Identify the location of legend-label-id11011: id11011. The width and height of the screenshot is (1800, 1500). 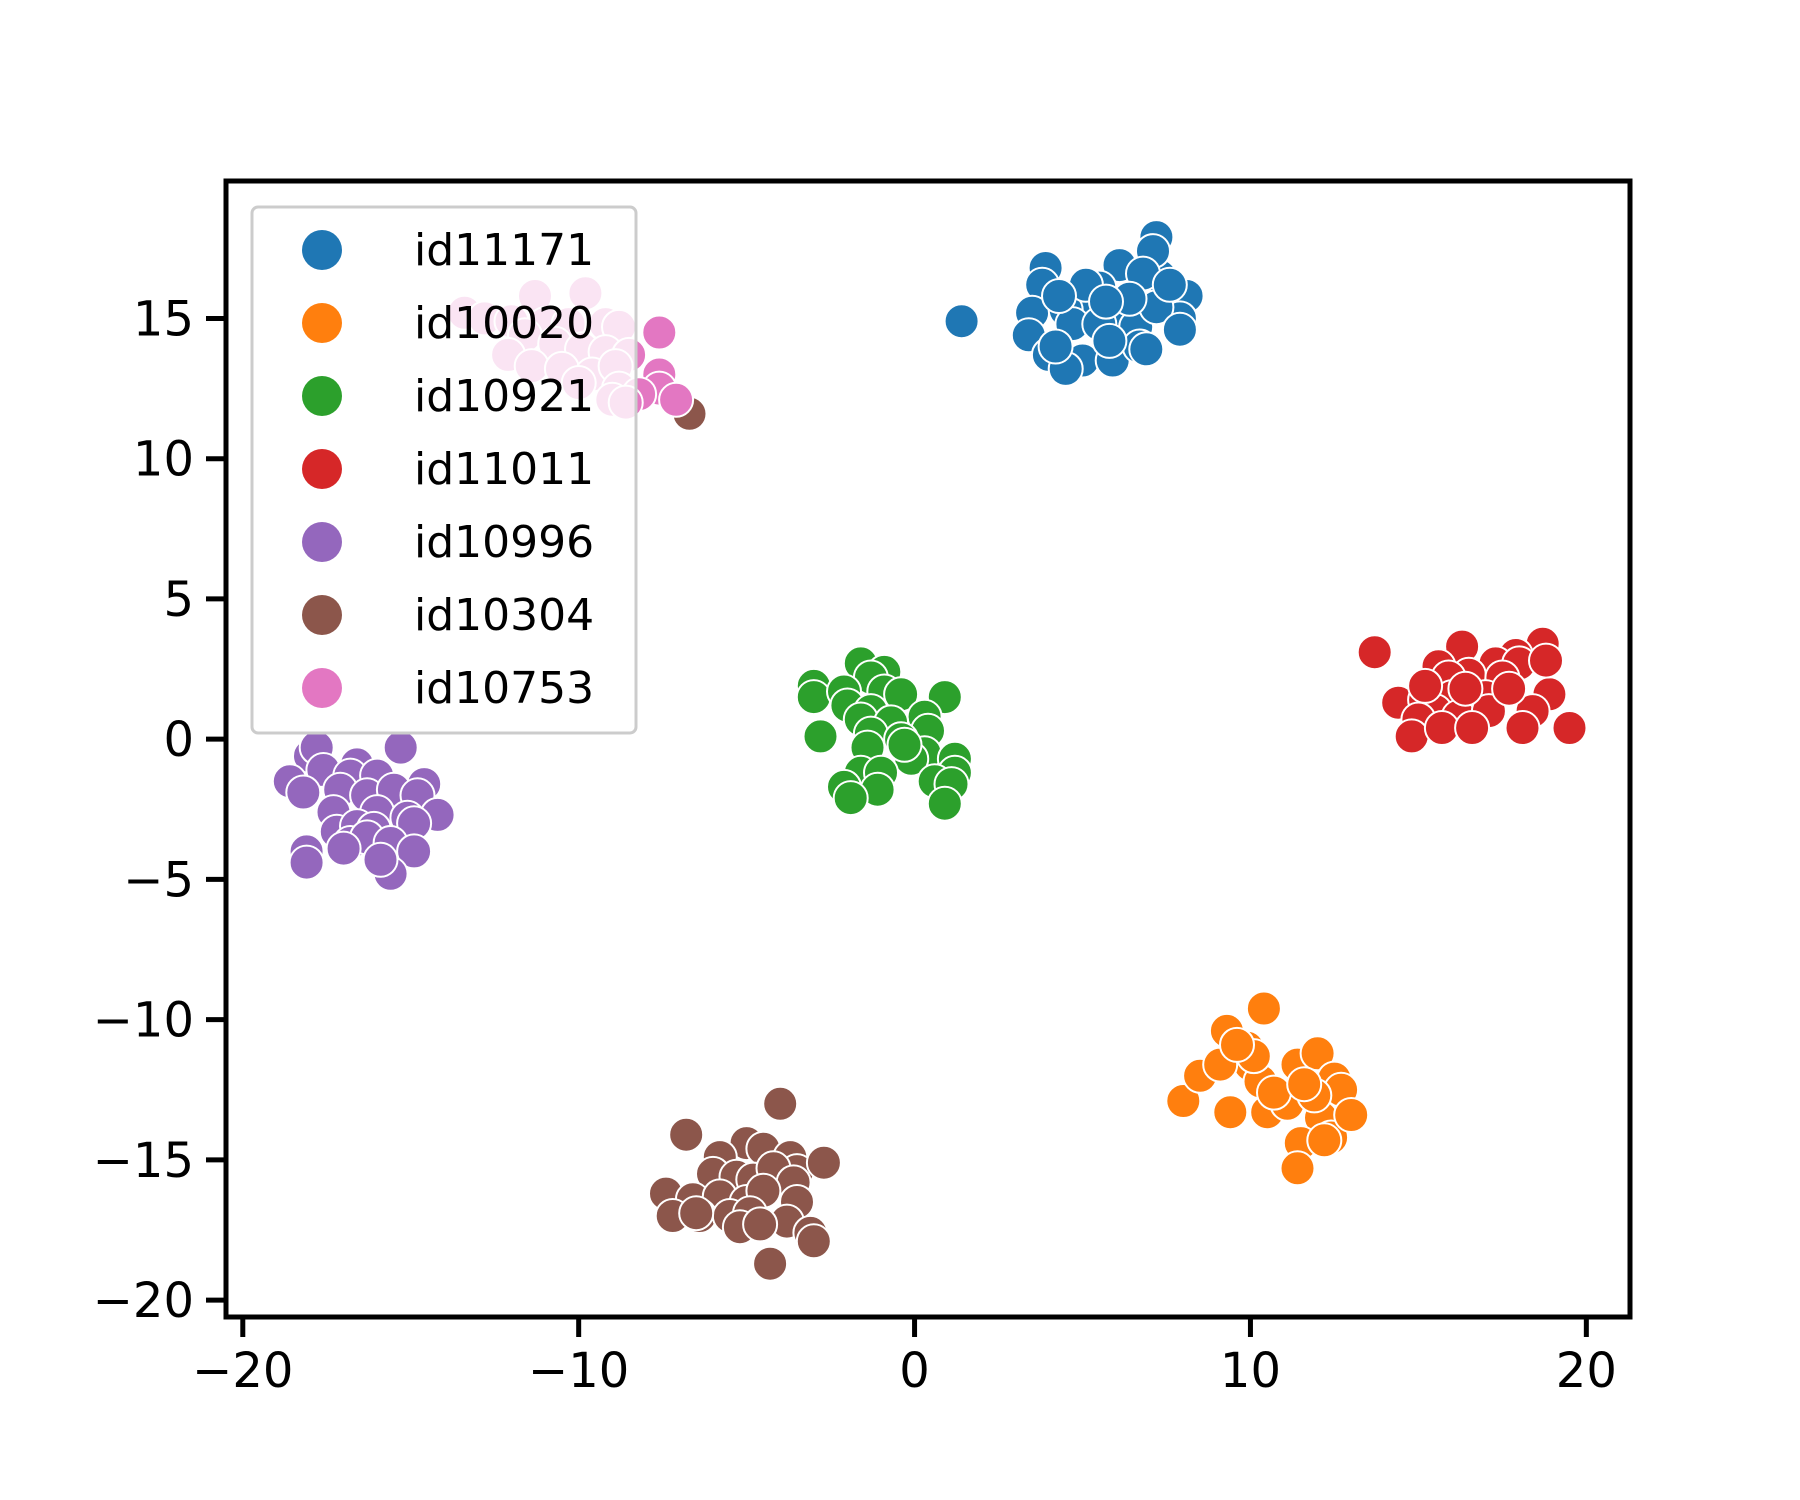
(504, 469).